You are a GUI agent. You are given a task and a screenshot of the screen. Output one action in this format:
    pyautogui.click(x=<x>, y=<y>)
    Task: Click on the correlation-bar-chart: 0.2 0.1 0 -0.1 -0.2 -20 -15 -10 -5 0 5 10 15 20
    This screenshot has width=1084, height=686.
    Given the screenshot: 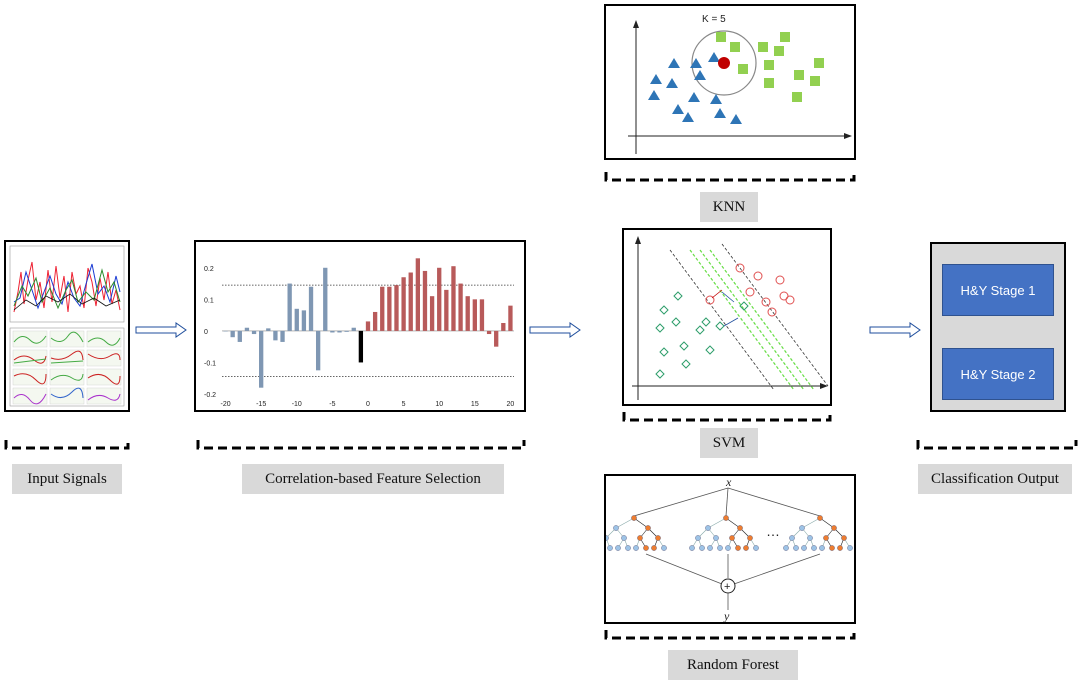 What is the action you would take?
    pyautogui.click(x=359, y=333)
    